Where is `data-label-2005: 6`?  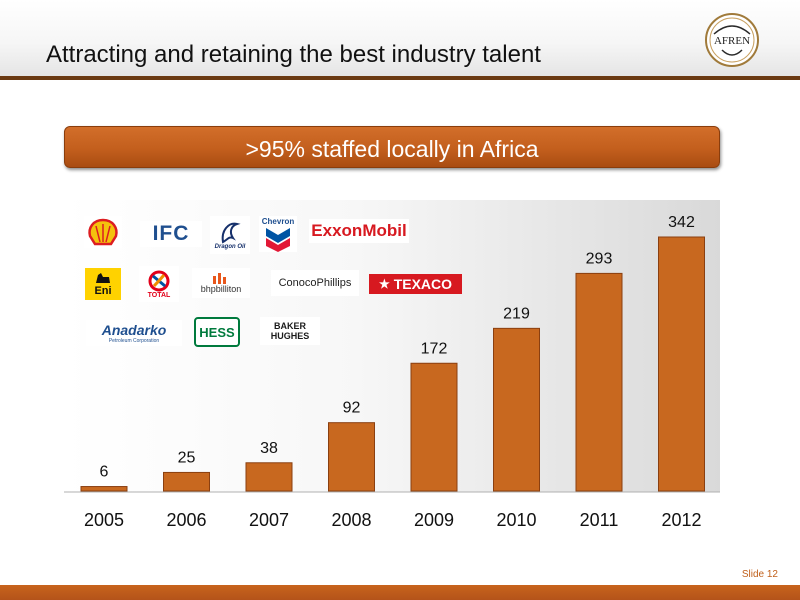
data-label-2005: 6 is located at coordinates (104, 472).